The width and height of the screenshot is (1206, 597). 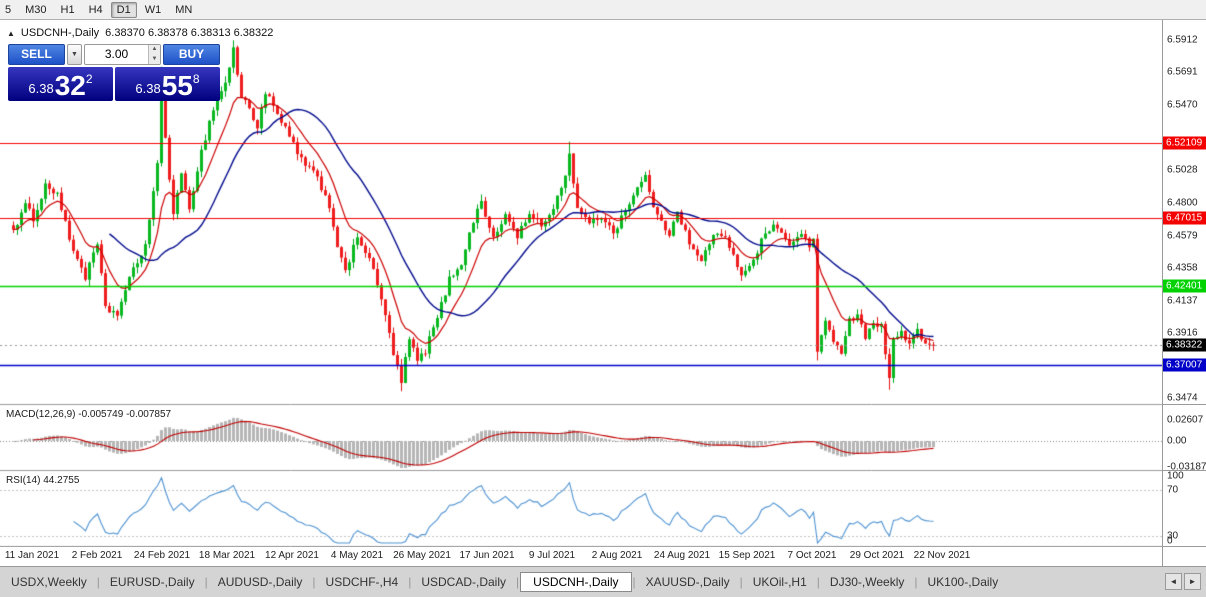 What do you see at coordinates (148, 88) in the screenshot?
I see `ask-price-prefix: 6.38` at bounding box center [148, 88].